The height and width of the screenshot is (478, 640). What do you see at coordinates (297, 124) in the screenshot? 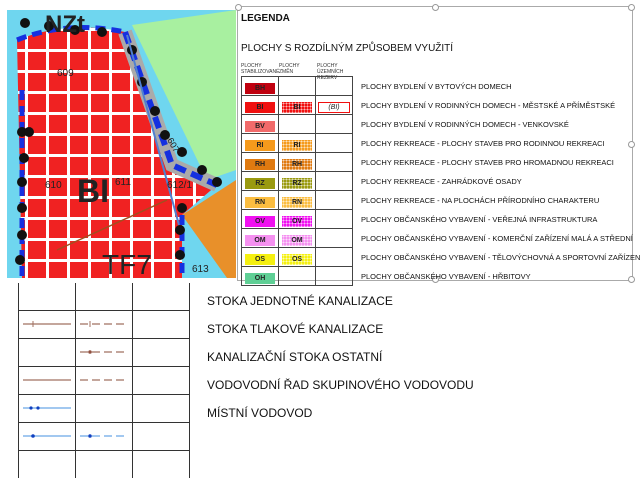
I see `legend-row: BV` at bounding box center [297, 124].